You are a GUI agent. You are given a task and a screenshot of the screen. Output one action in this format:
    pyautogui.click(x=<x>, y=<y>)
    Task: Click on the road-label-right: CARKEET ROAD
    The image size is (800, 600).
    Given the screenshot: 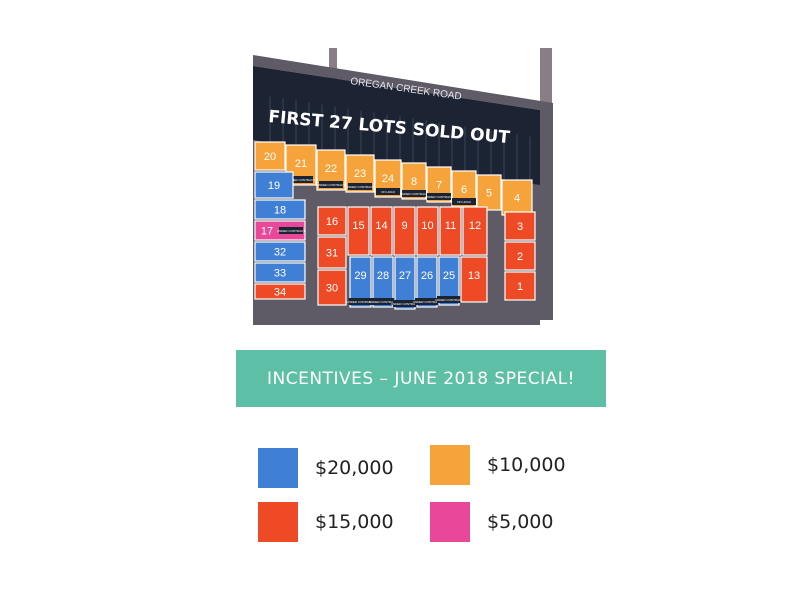 What is the action you would take?
    pyautogui.click(x=550, y=246)
    